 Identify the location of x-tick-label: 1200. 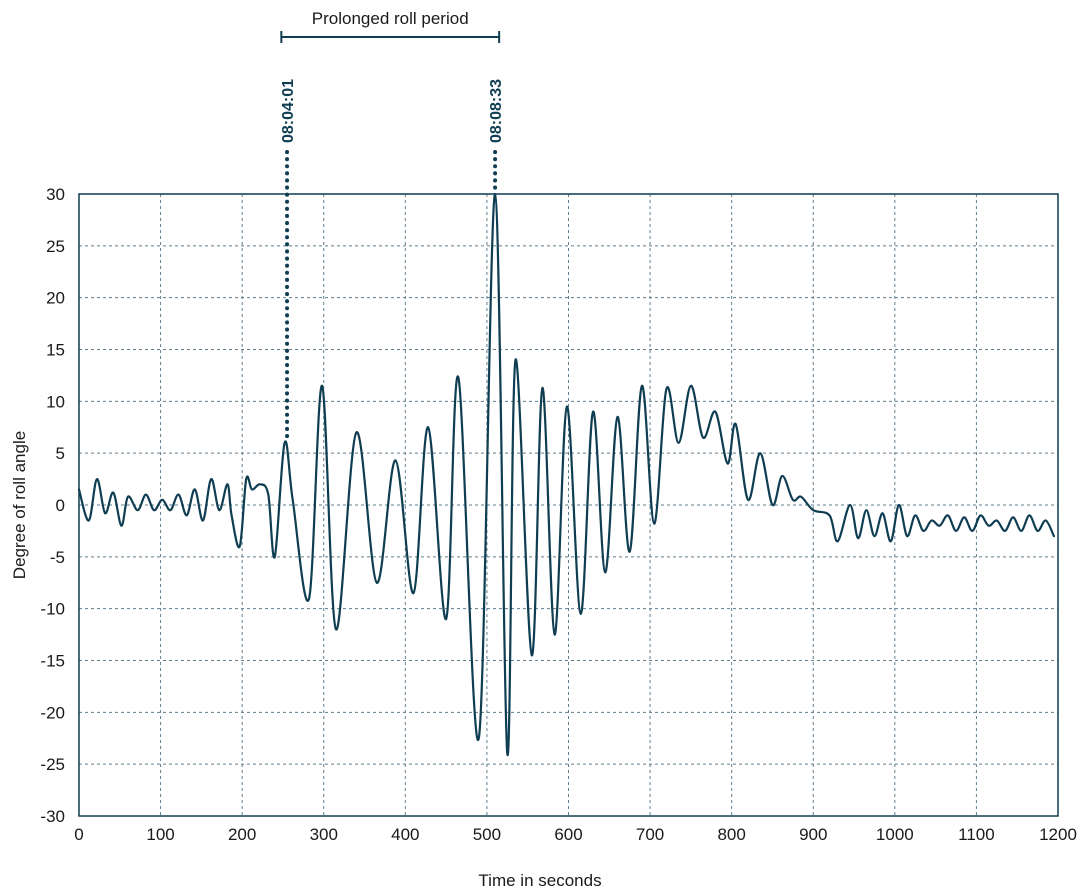
(1058, 834).